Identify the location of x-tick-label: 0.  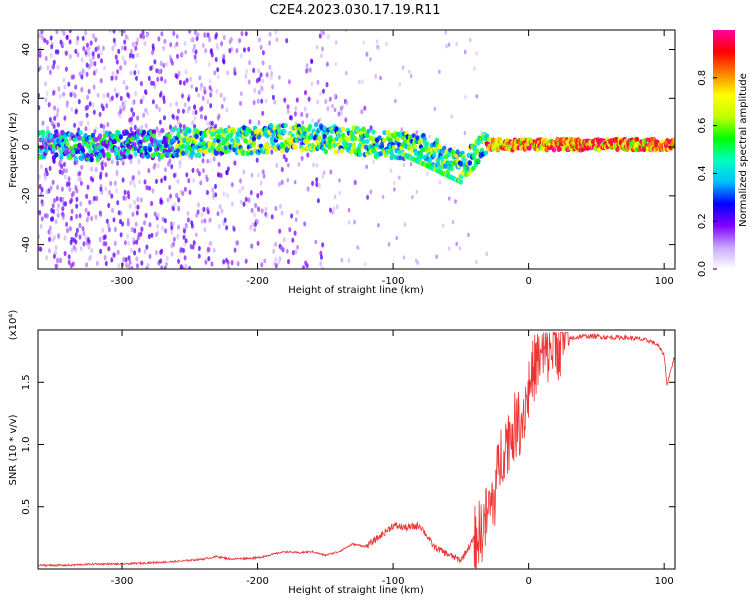
(528, 581).